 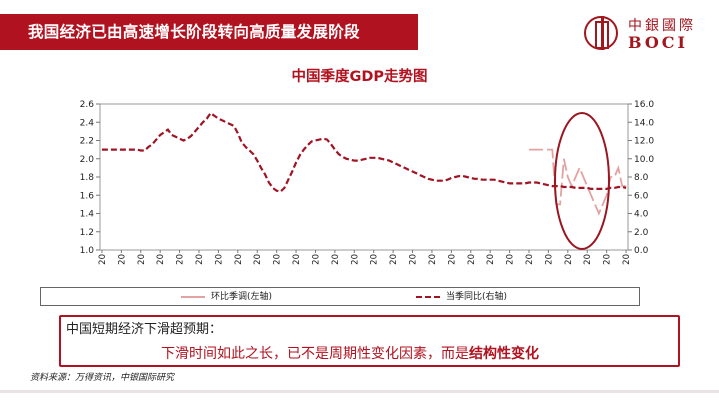 What do you see at coordinates (359, 77) in the screenshot?
I see `chart-title: 中国季度GDP走势图` at bounding box center [359, 77].